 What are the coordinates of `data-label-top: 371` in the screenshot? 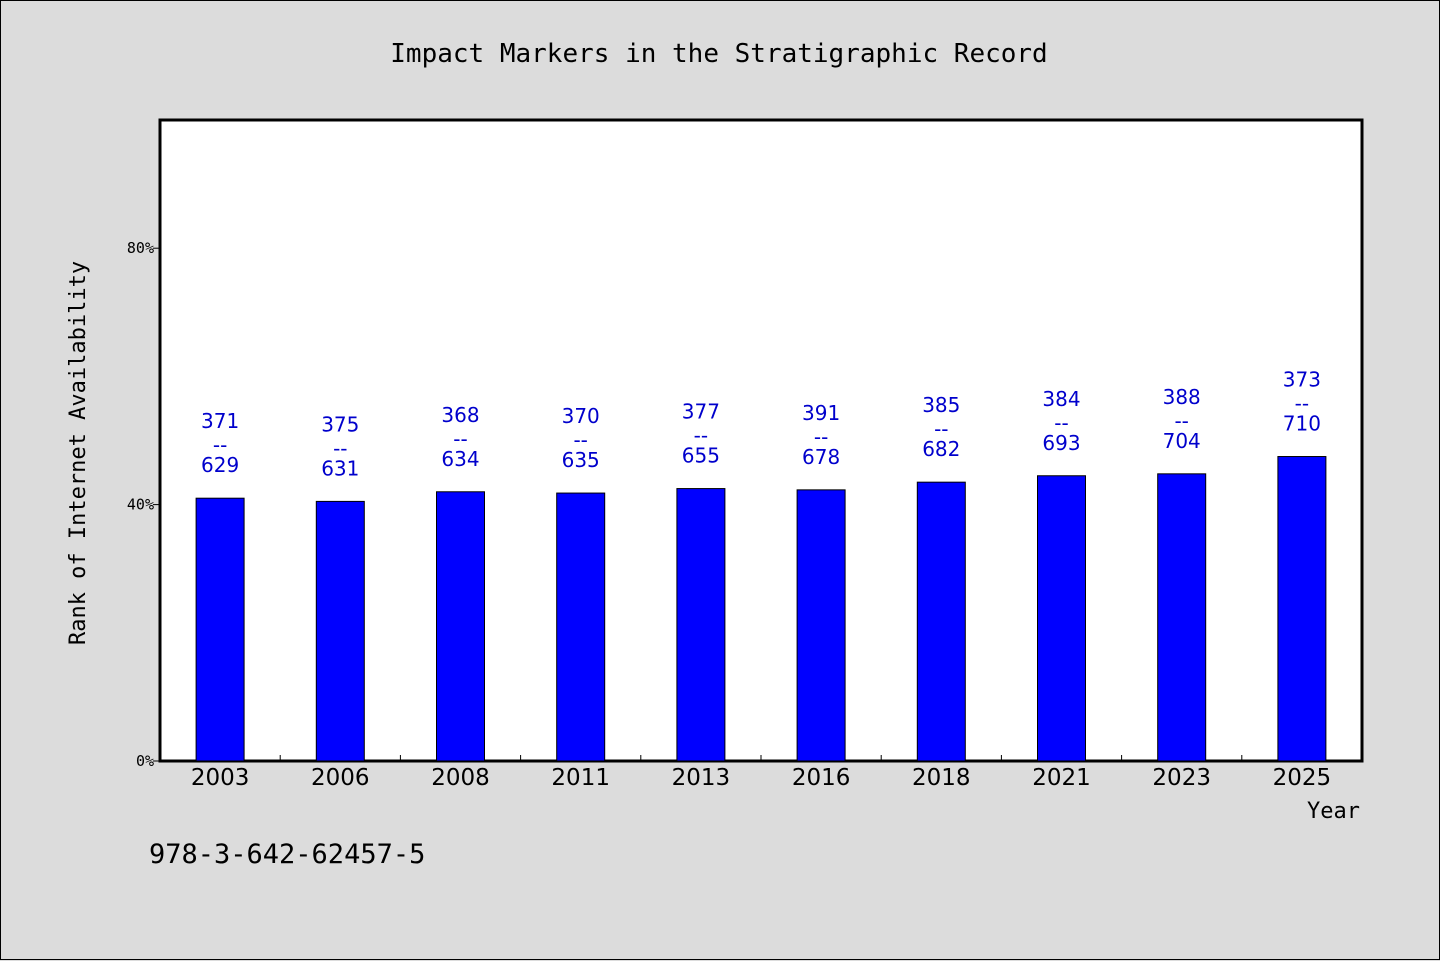 It's located at (220, 421).